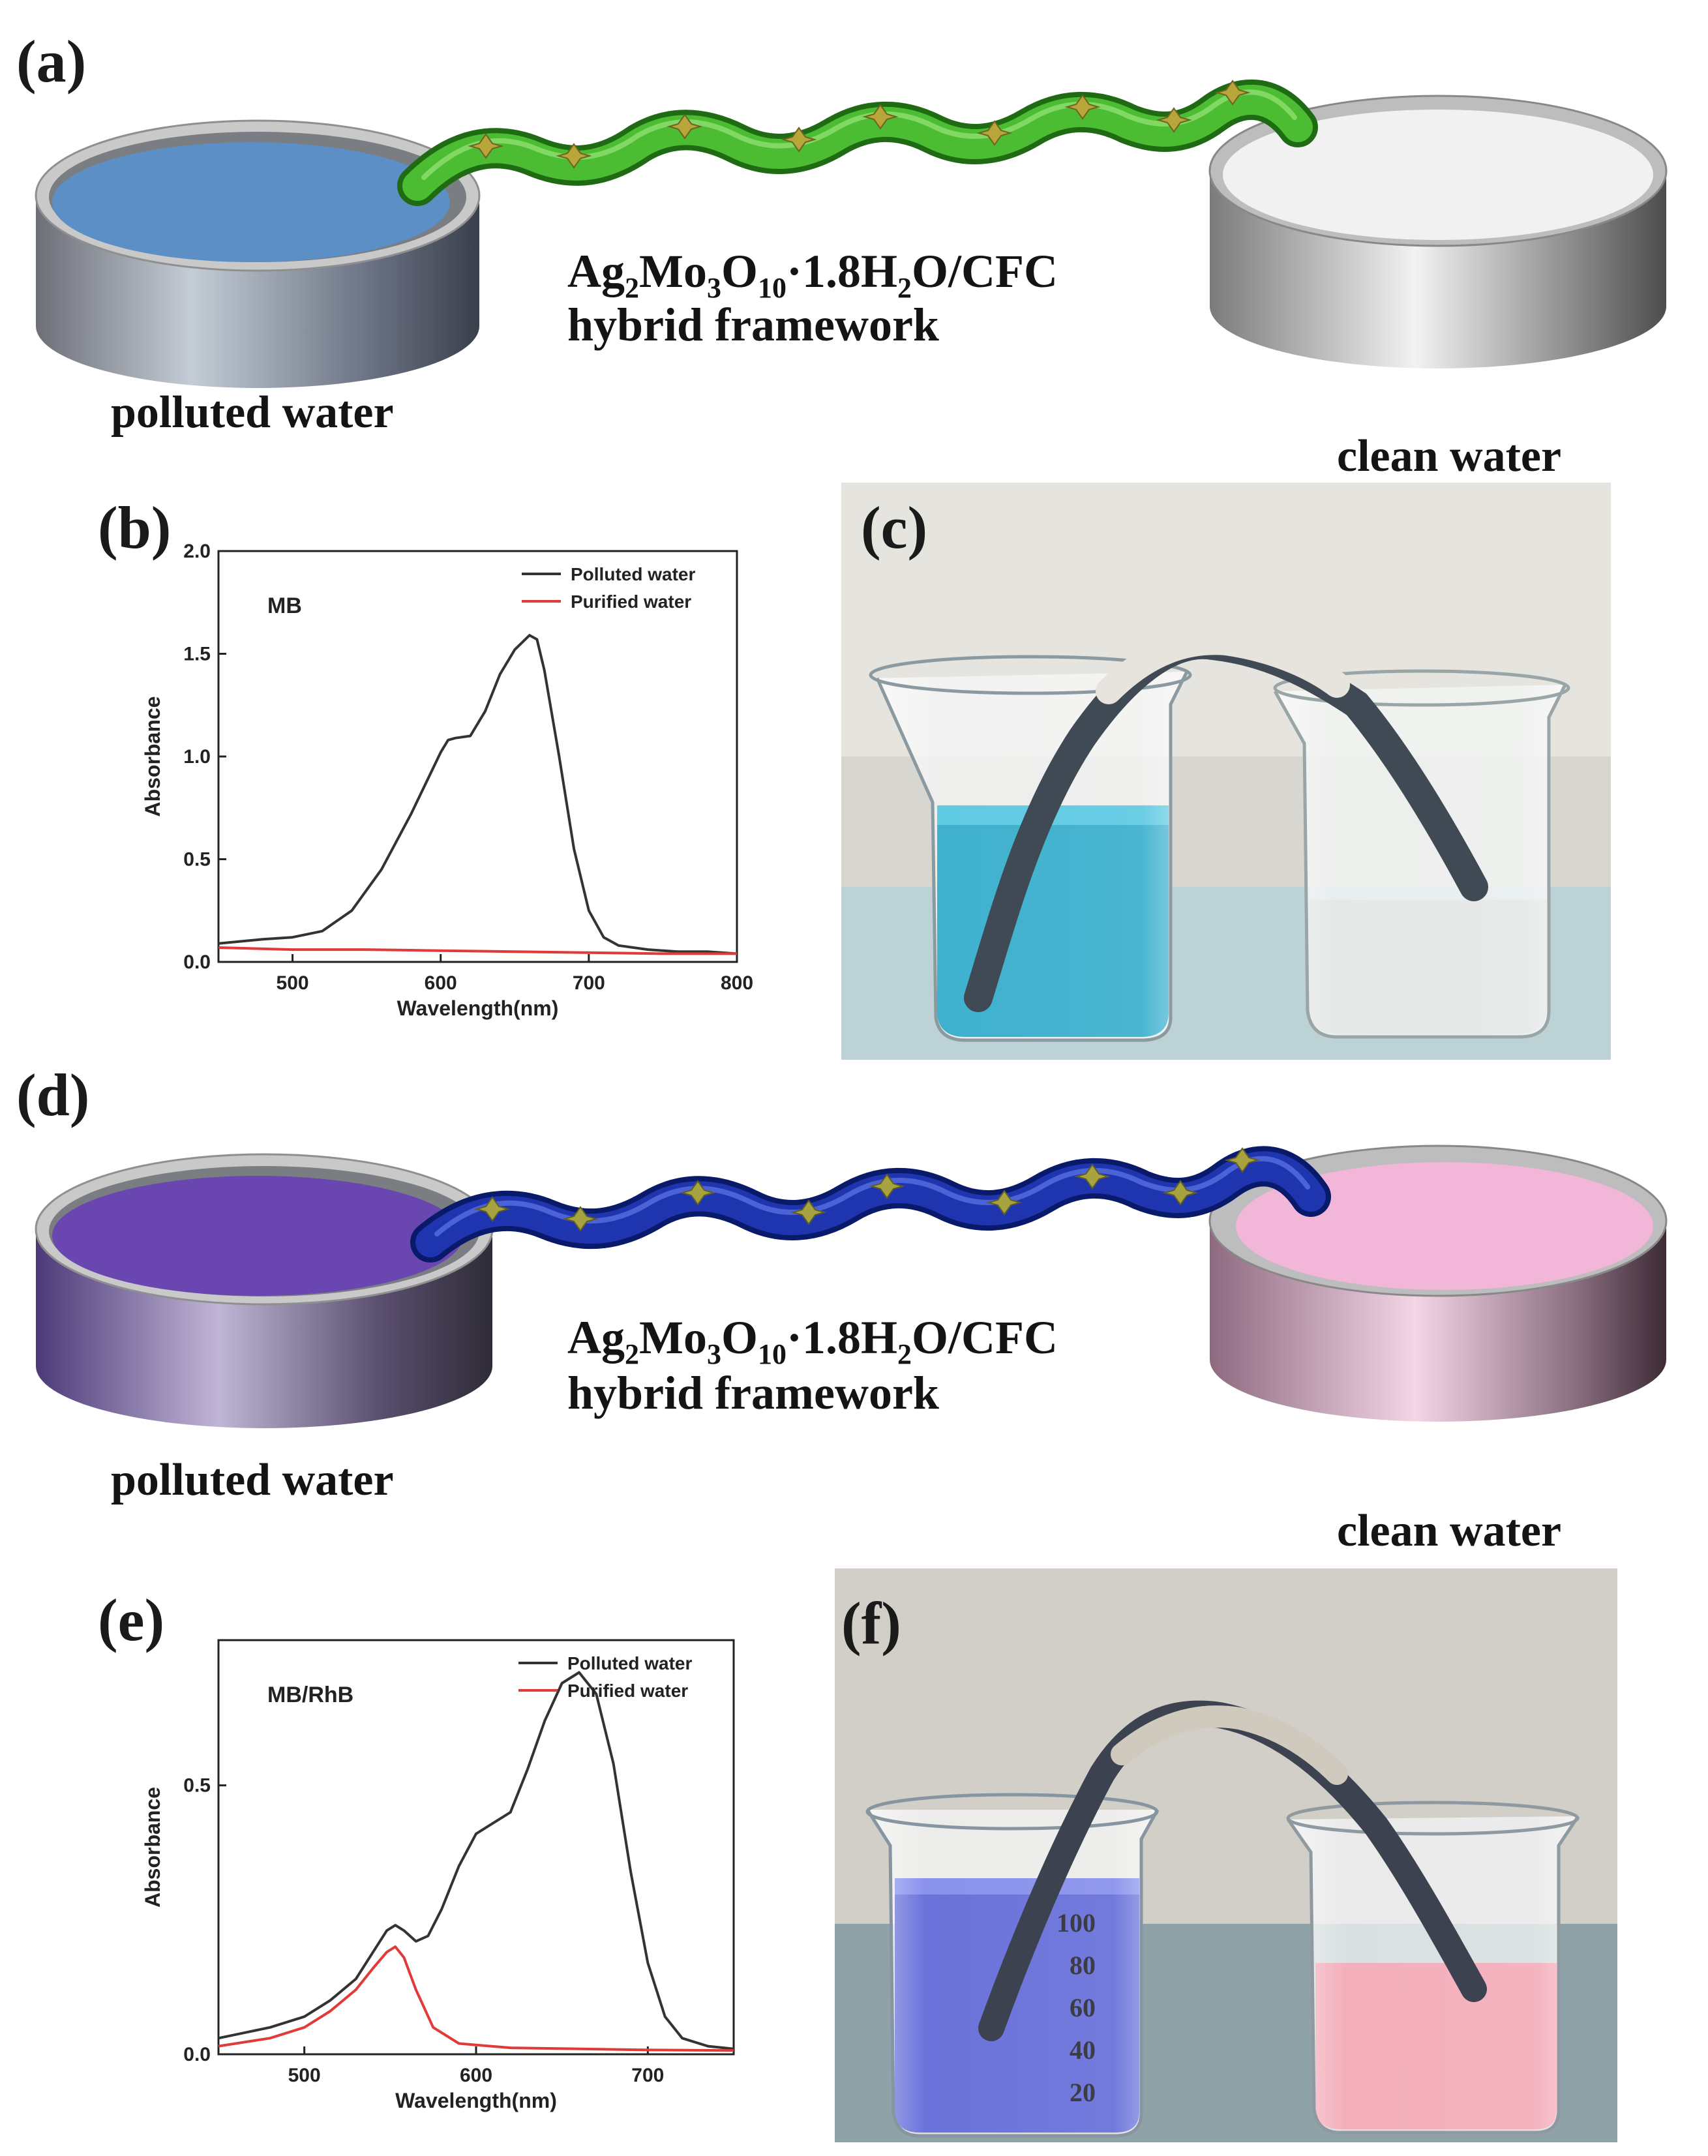 The width and height of the screenshot is (1708, 2156). What do you see at coordinates (253, 1480) in the screenshot?
I see `polluted-water-label-d: polluted water` at bounding box center [253, 1480].